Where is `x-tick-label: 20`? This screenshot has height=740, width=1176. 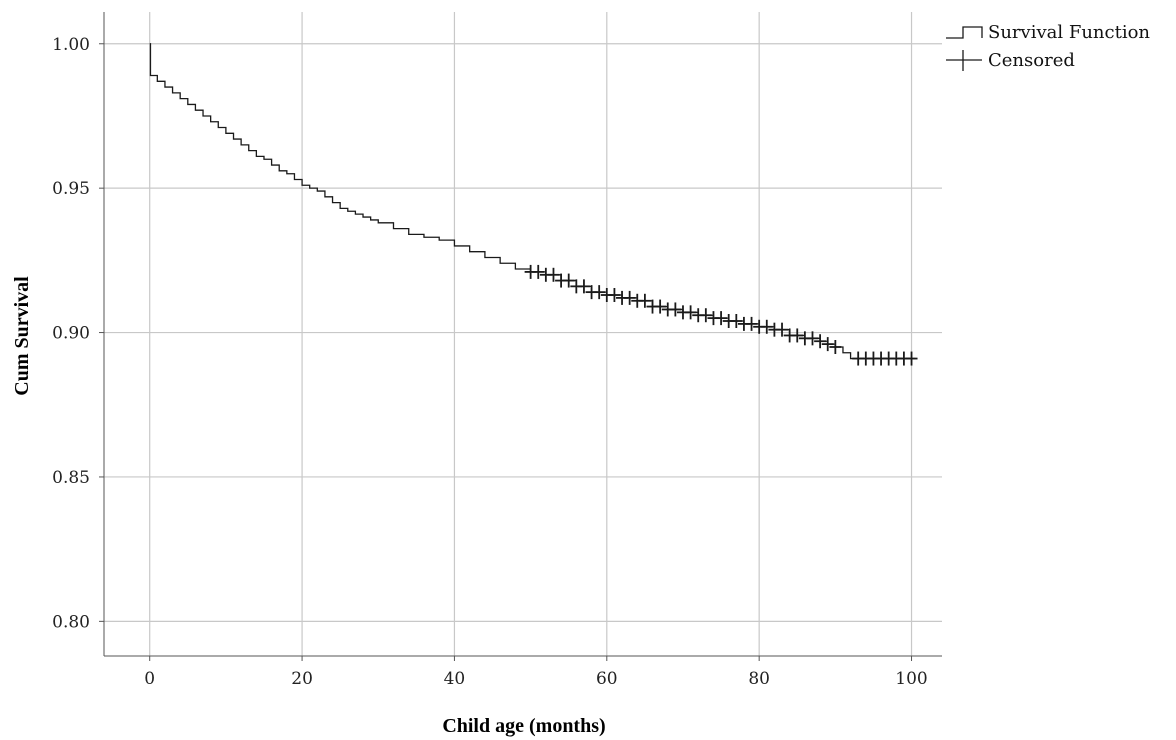
x-tick-label: 20 is located at coordinates (302, 679).